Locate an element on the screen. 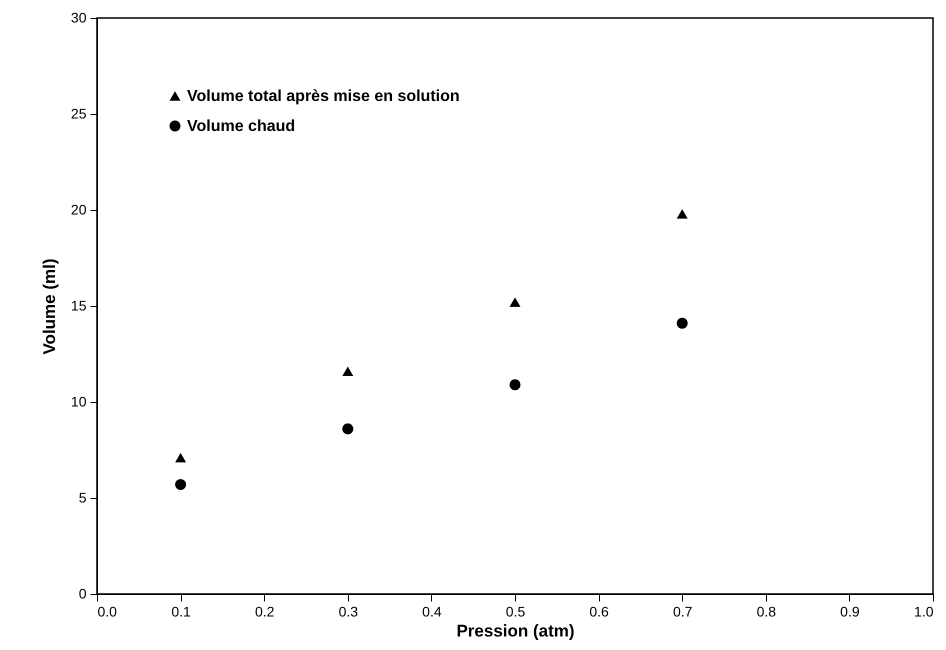 This screenshot has width=946, height=650. x-tick-label: 0.5 is located at coordinates (516, 612).